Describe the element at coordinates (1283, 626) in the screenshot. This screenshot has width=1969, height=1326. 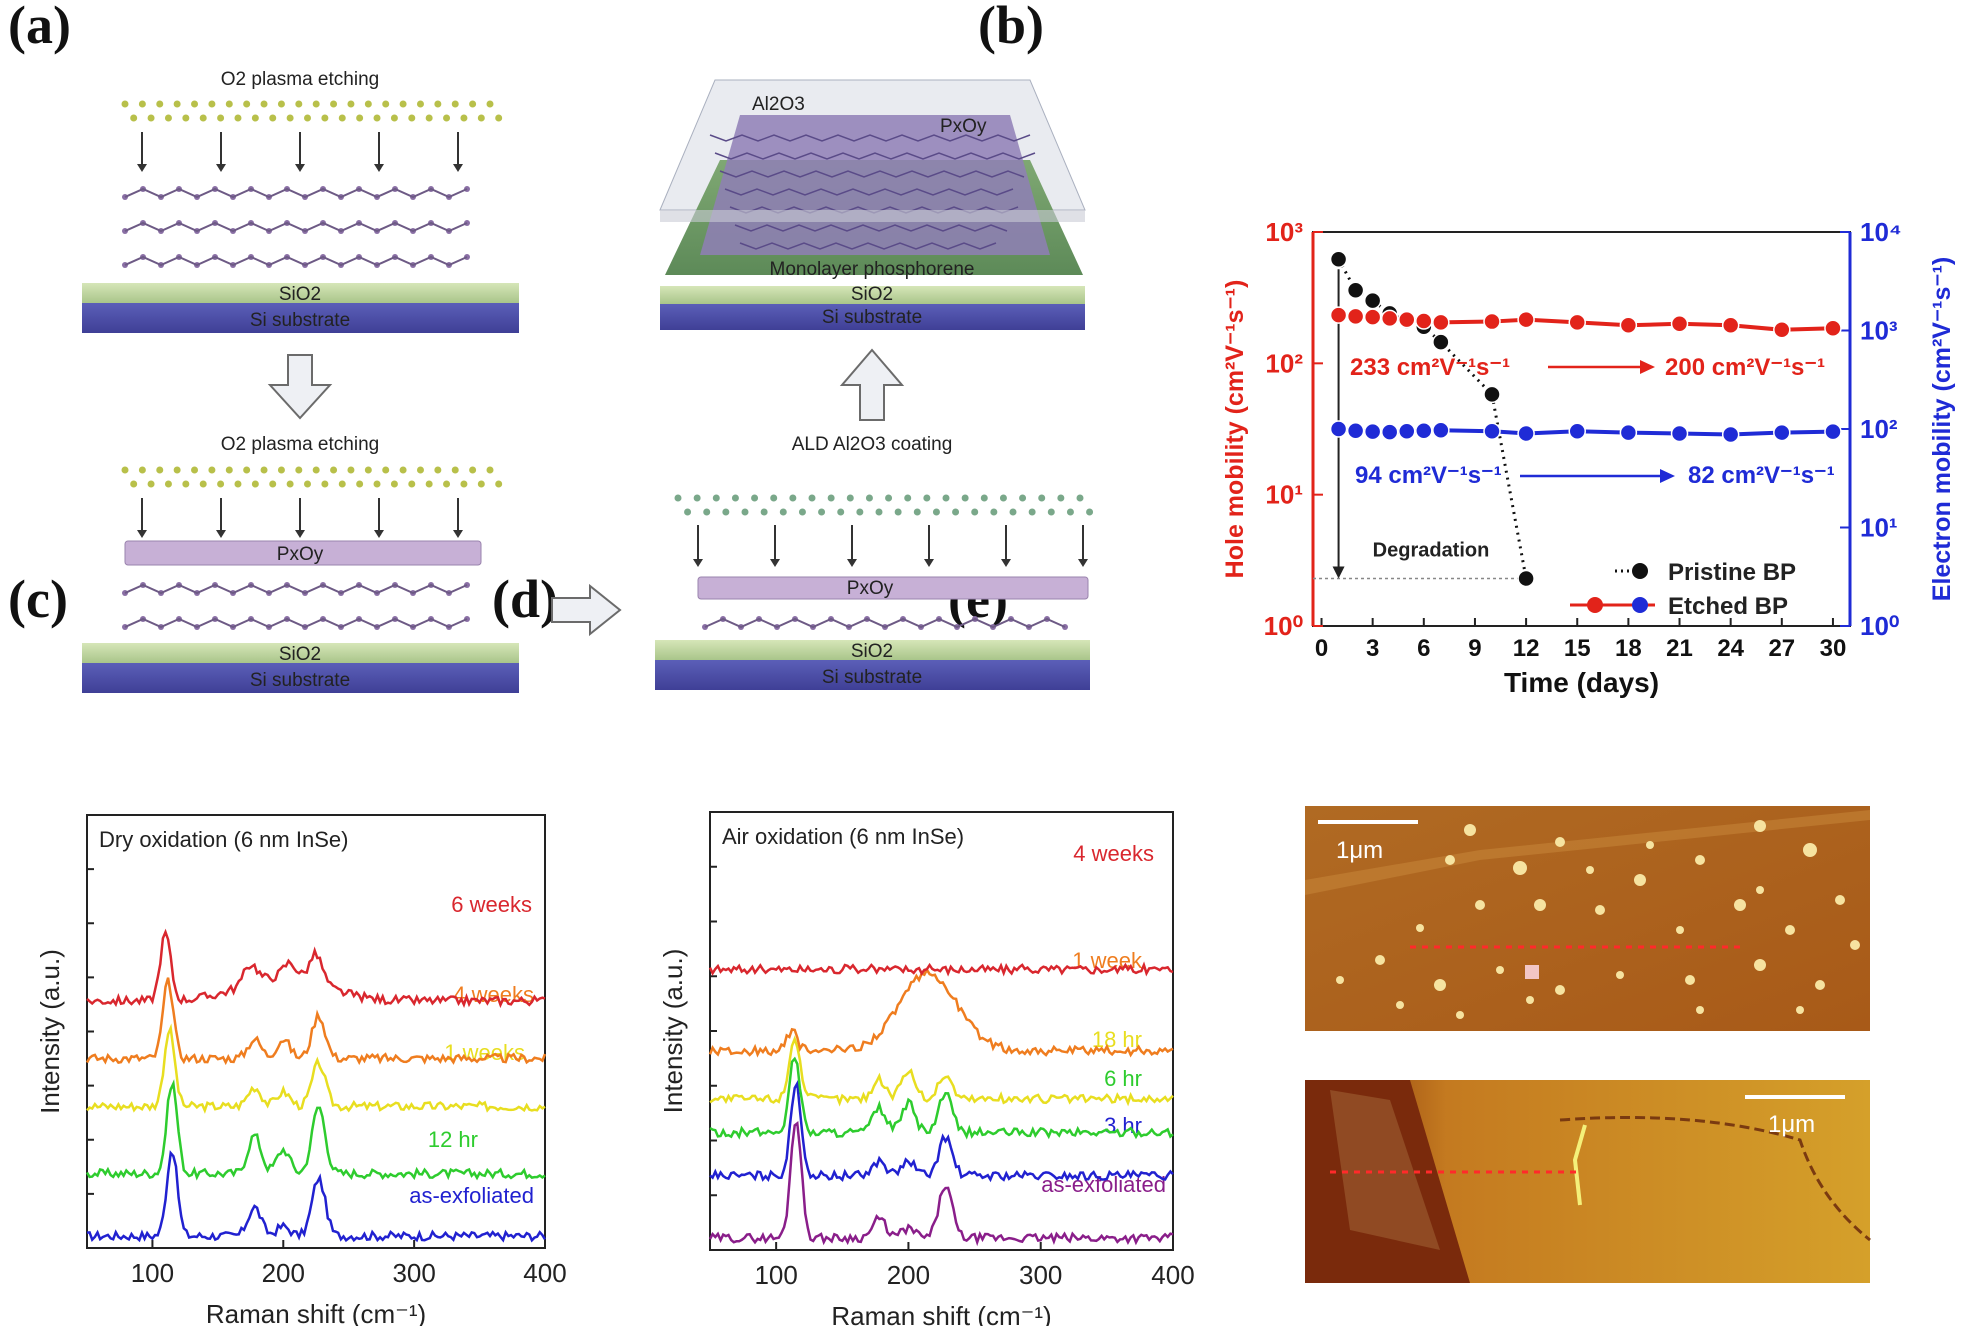
I see `chart-b-yl-tick-label: 10⁰` at that location.